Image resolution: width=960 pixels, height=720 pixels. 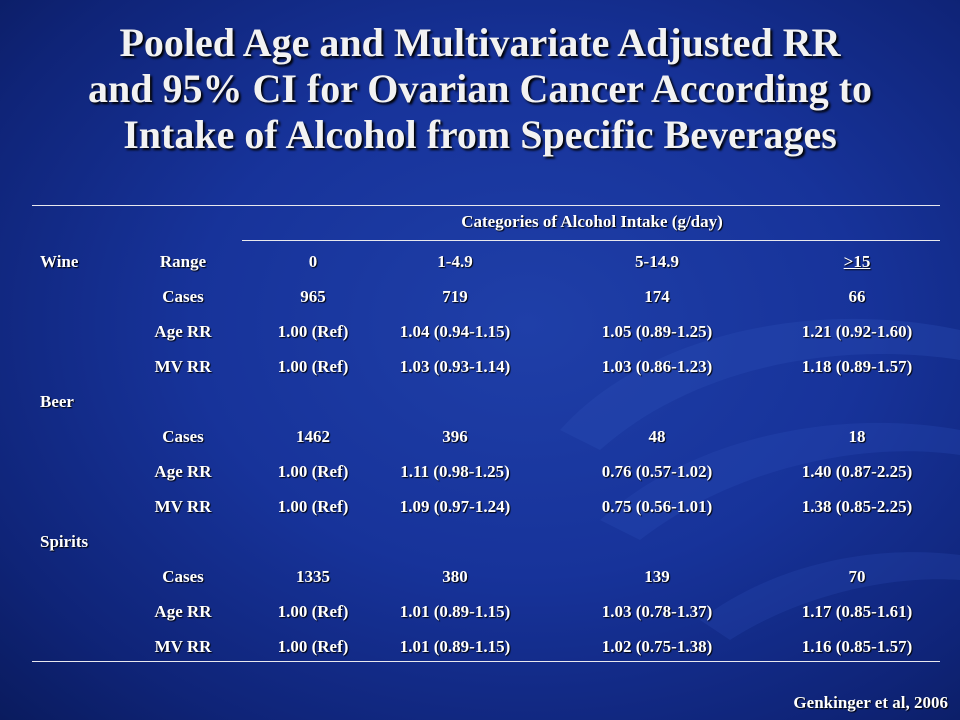 I want to click on table-top-rule, so click(x=486, y=205).